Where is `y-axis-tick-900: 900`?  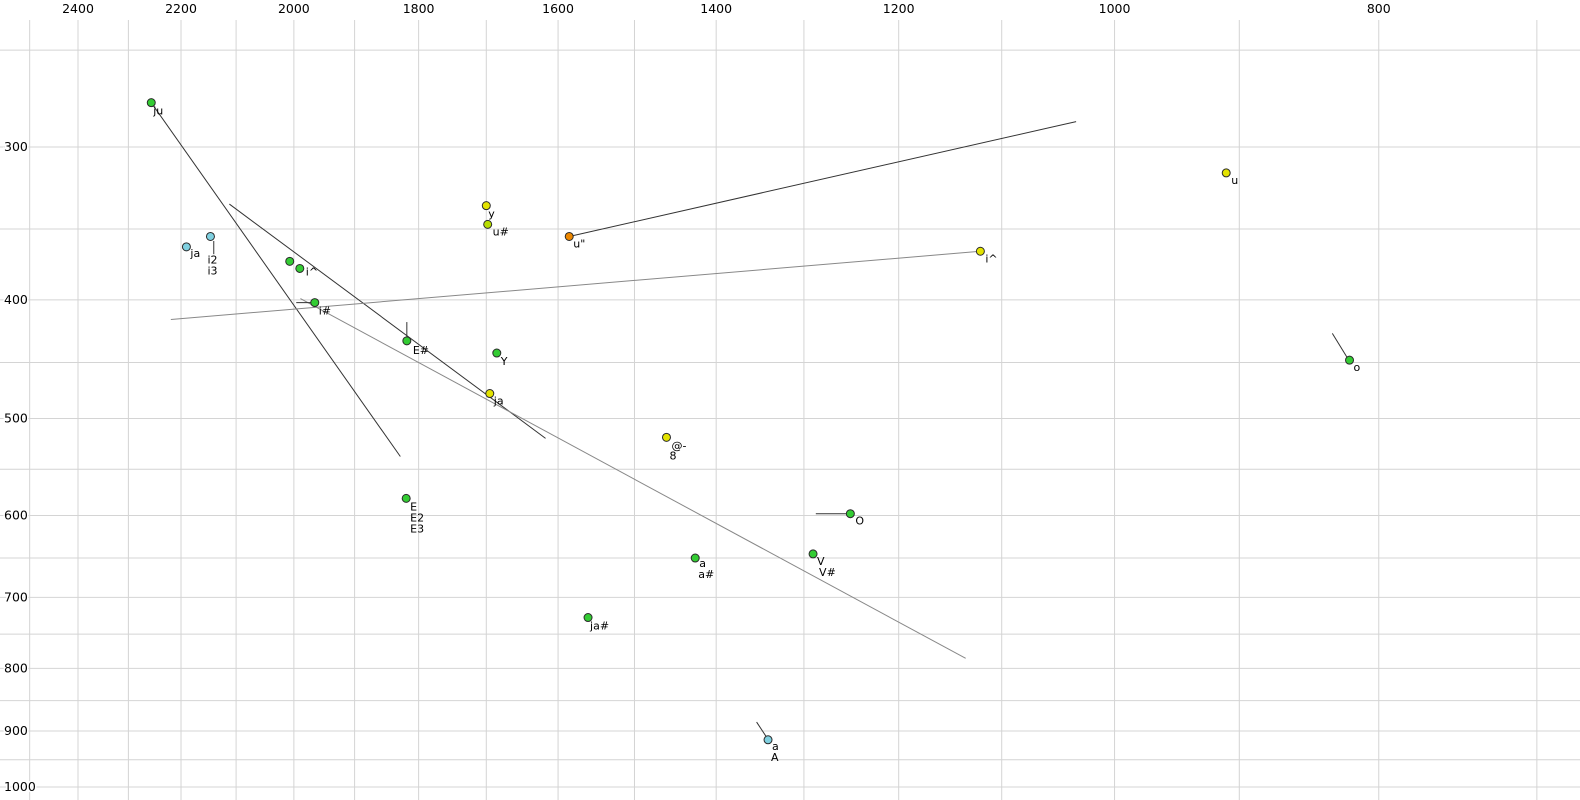
y-axis-tick-900: 900 is located at coordinates (16, 730).